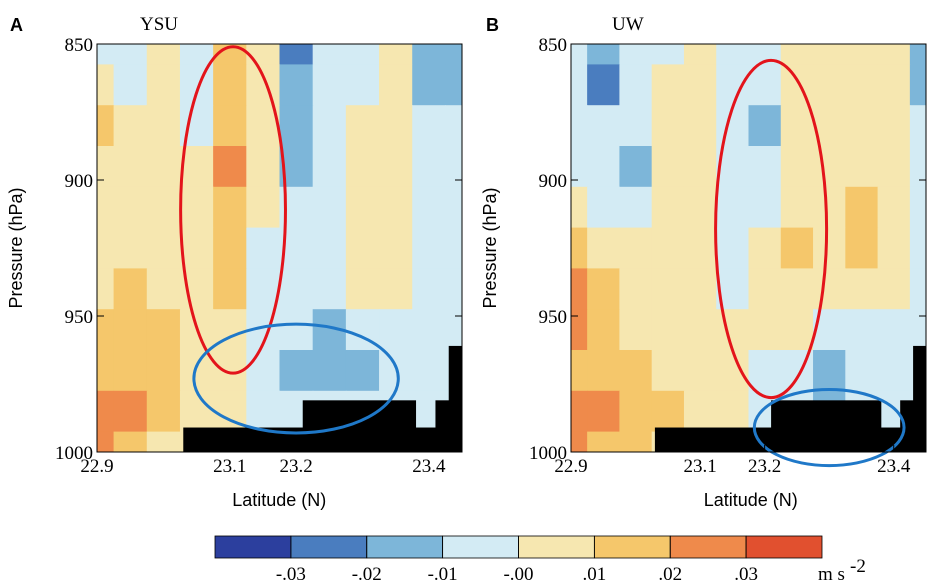 Image resolution: width=928 pixels, height=588 pixels. What do you see at coordinates (443, 574) in the screenshot?
I see `colorbar-label: -.01` at bounding box center [443, 574].